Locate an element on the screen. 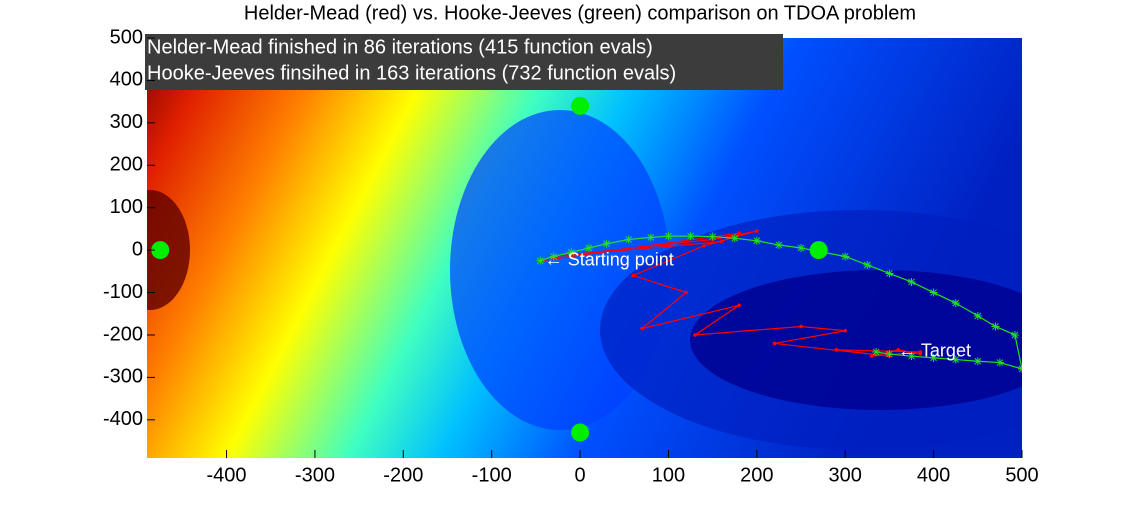  x-tick-label: 400 is located at coordinates (933, 475).